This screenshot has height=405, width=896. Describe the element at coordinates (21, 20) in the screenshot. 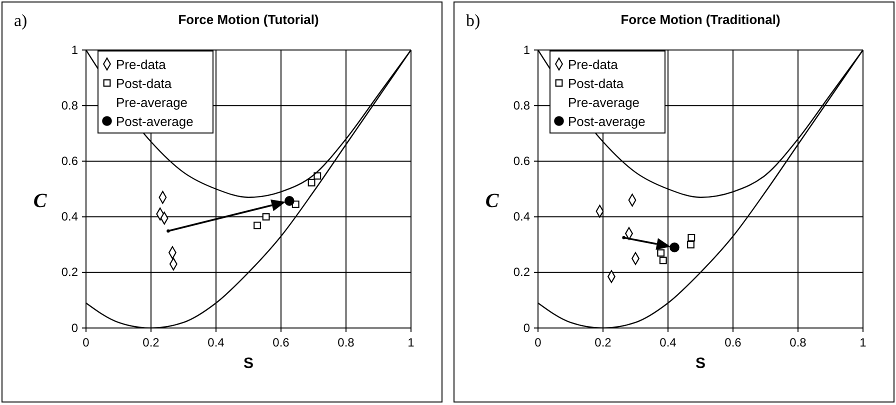

I see `text: a)` at that location.